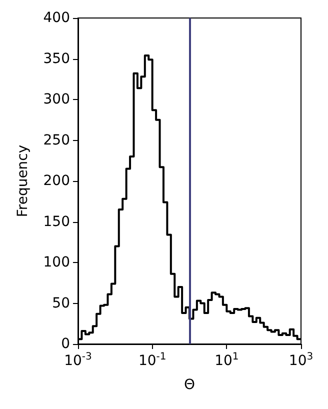  Describe the element at coordinates (190, 385) in the screenshot. I see `x-axis-title: Θ` at that location.